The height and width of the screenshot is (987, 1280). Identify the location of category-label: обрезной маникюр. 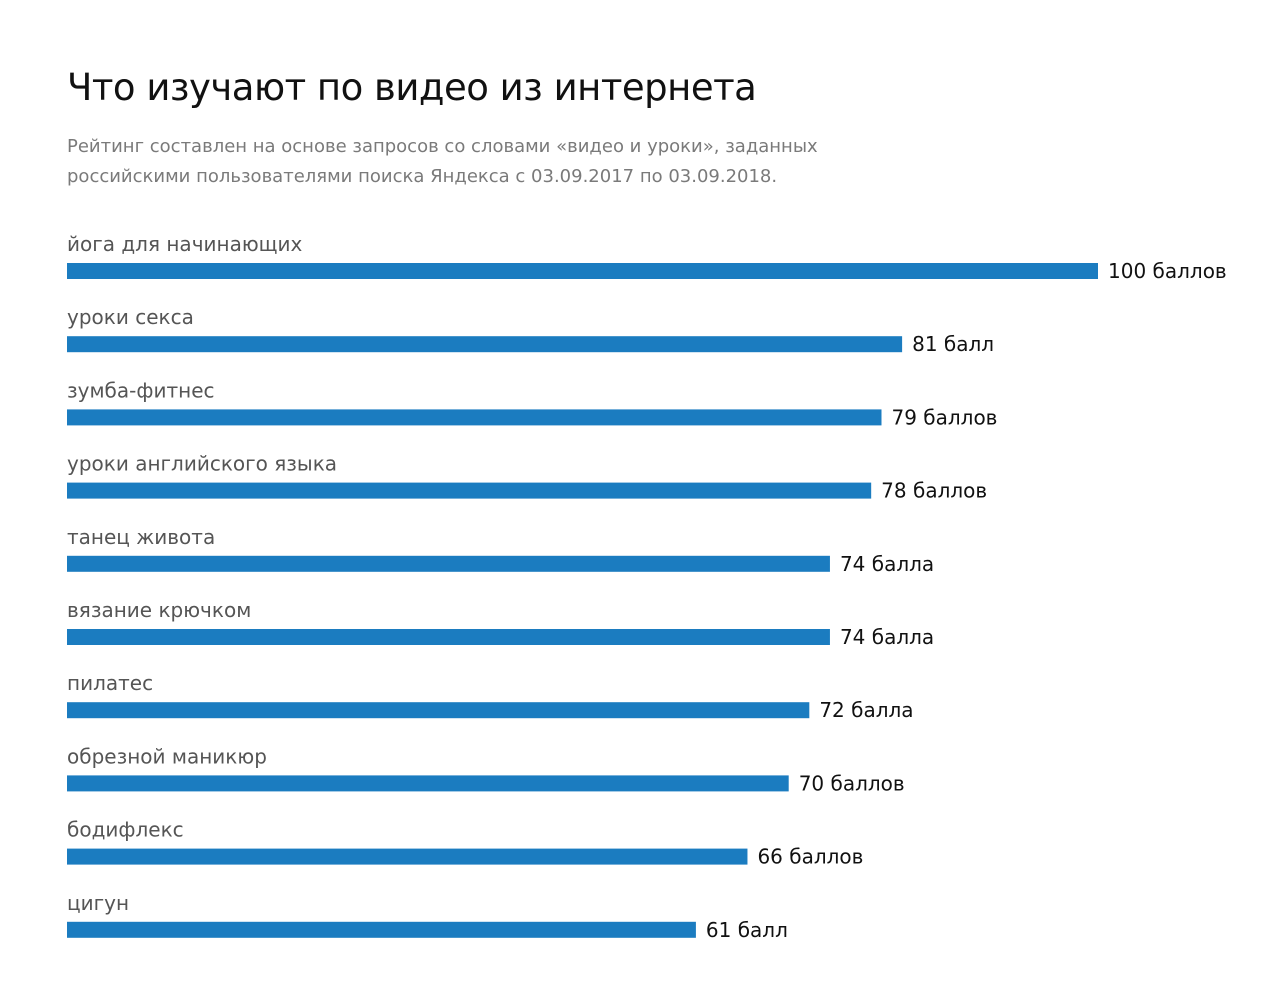
(167, 756).